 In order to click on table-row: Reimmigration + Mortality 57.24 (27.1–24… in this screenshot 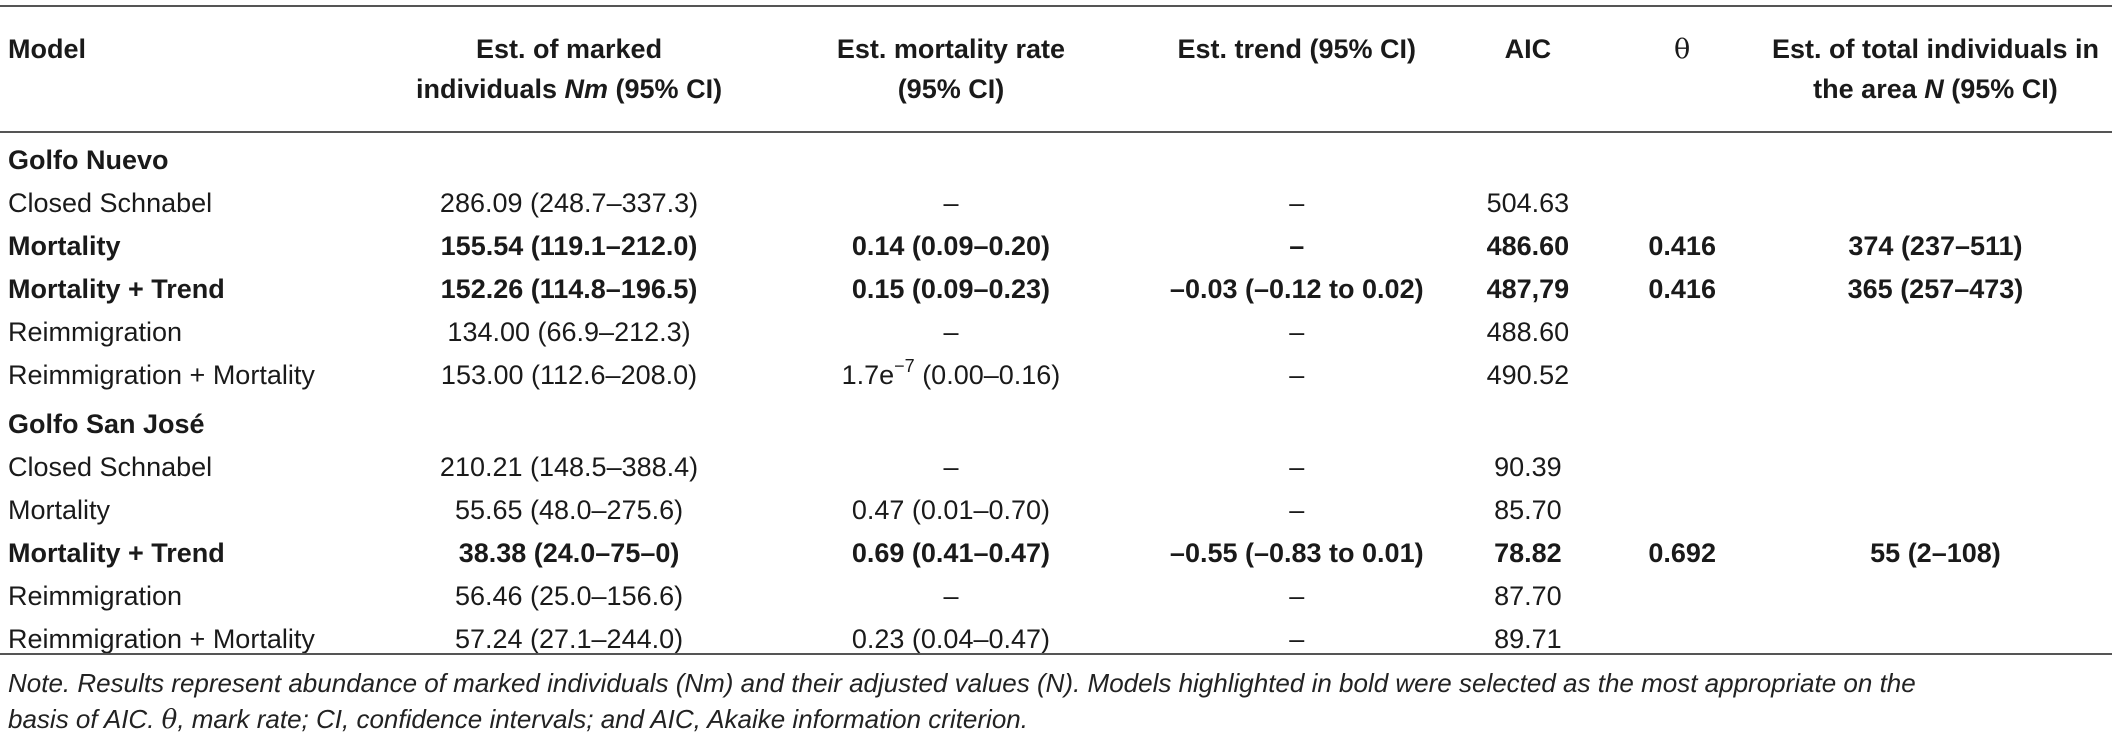, I will do `click(1056, 639)`.